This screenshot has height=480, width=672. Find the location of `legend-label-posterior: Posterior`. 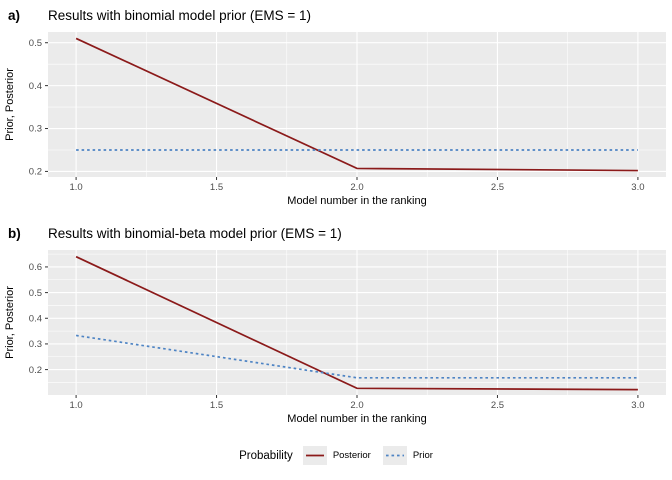

legend-label-posterior: Posterior is located at coordinates (351, 455).